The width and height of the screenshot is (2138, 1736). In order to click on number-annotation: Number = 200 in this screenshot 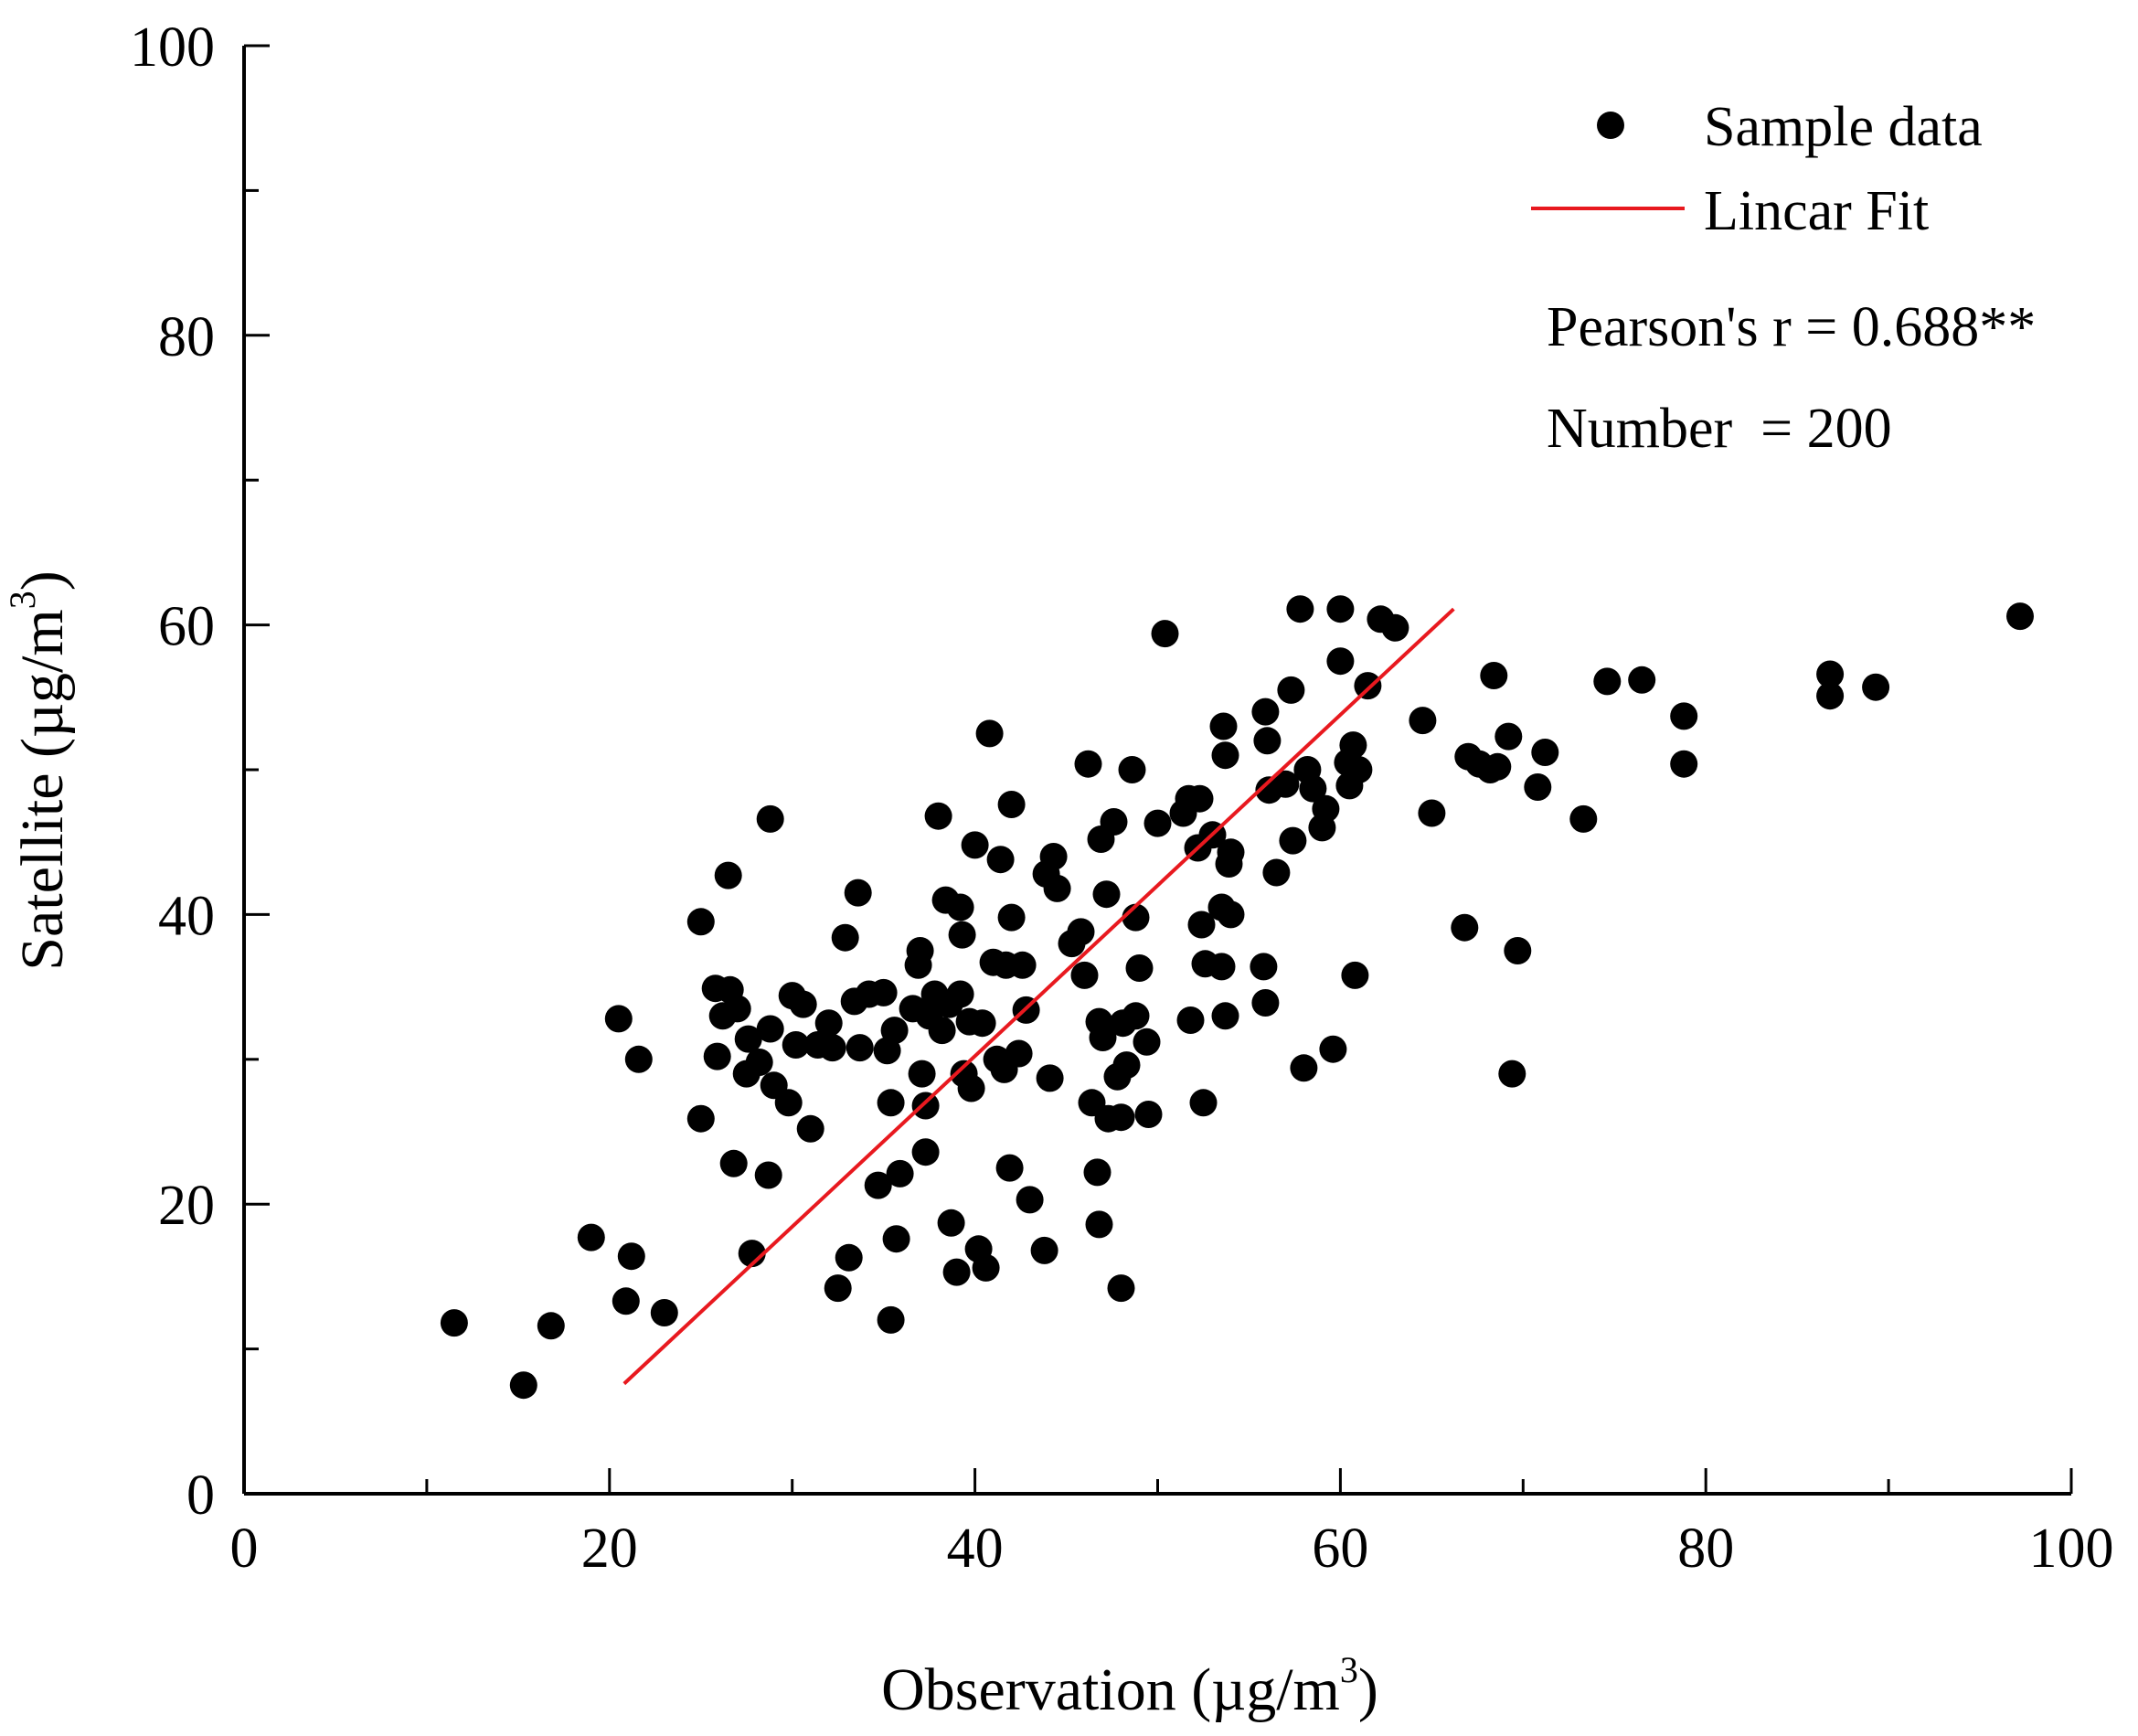, I will do `click(1719, 429)`.